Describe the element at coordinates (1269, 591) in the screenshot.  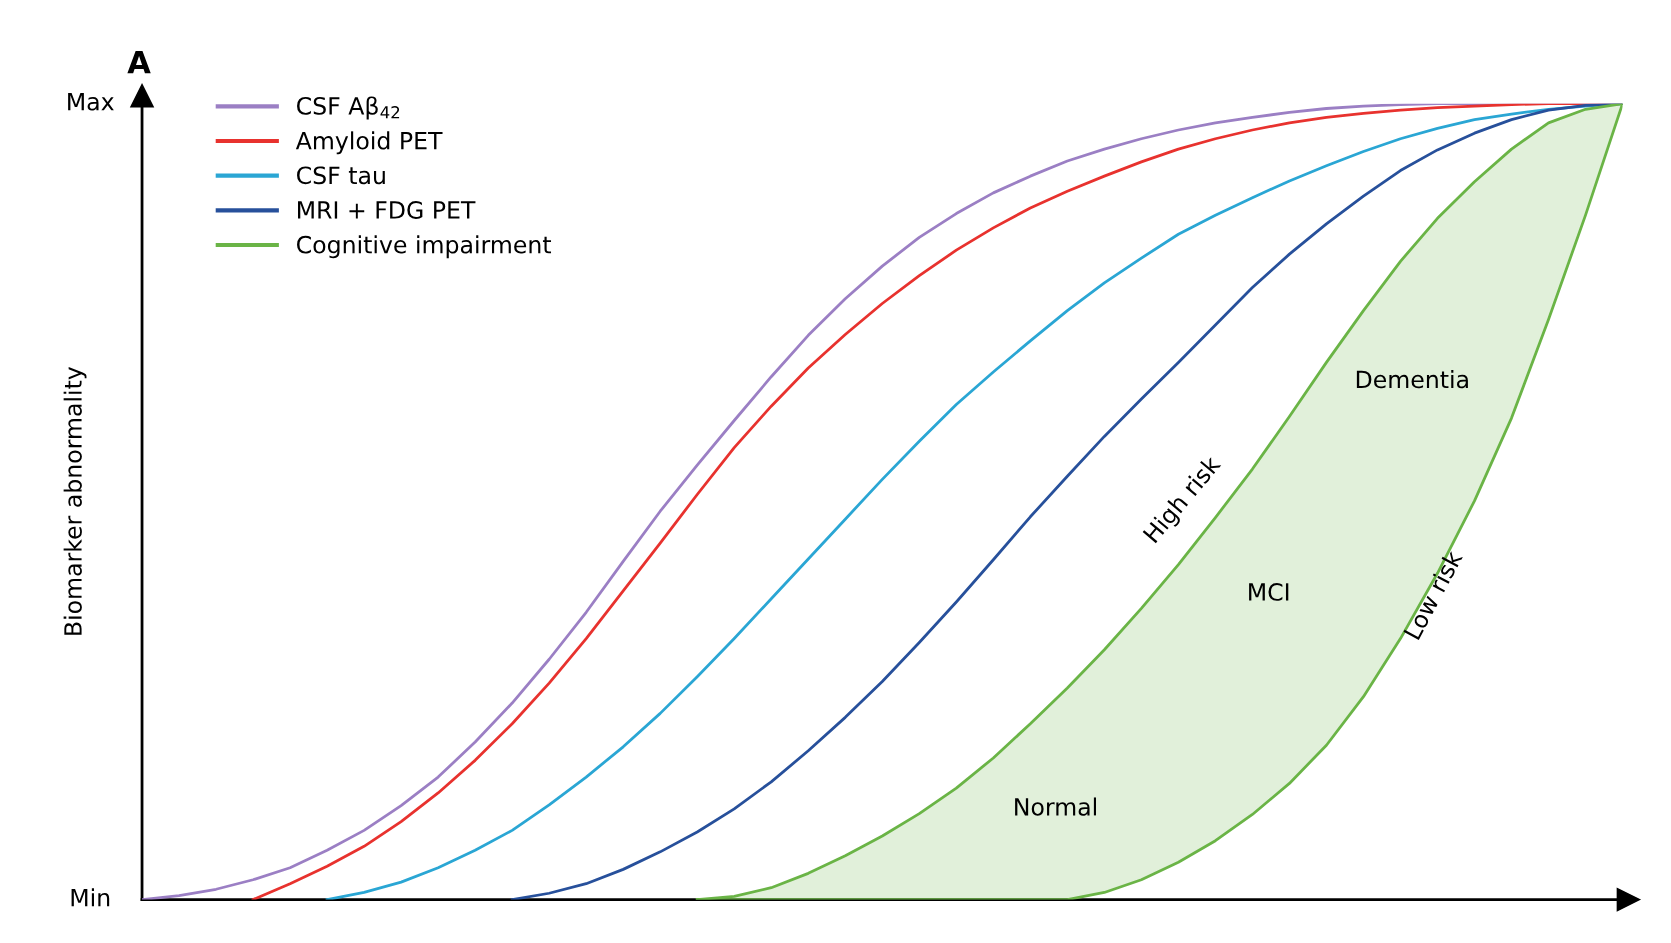
I see `annotation: MCI` at that location.